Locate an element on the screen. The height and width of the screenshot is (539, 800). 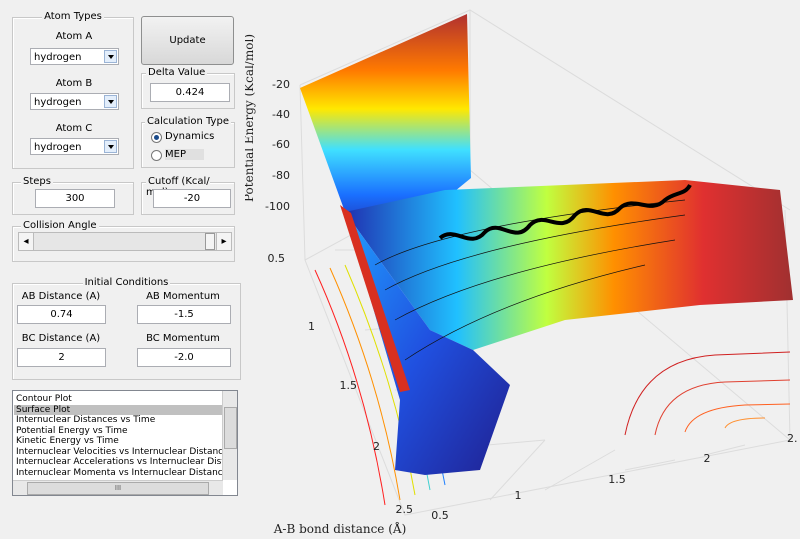
radio-dot is located at coordinates (156, 137).